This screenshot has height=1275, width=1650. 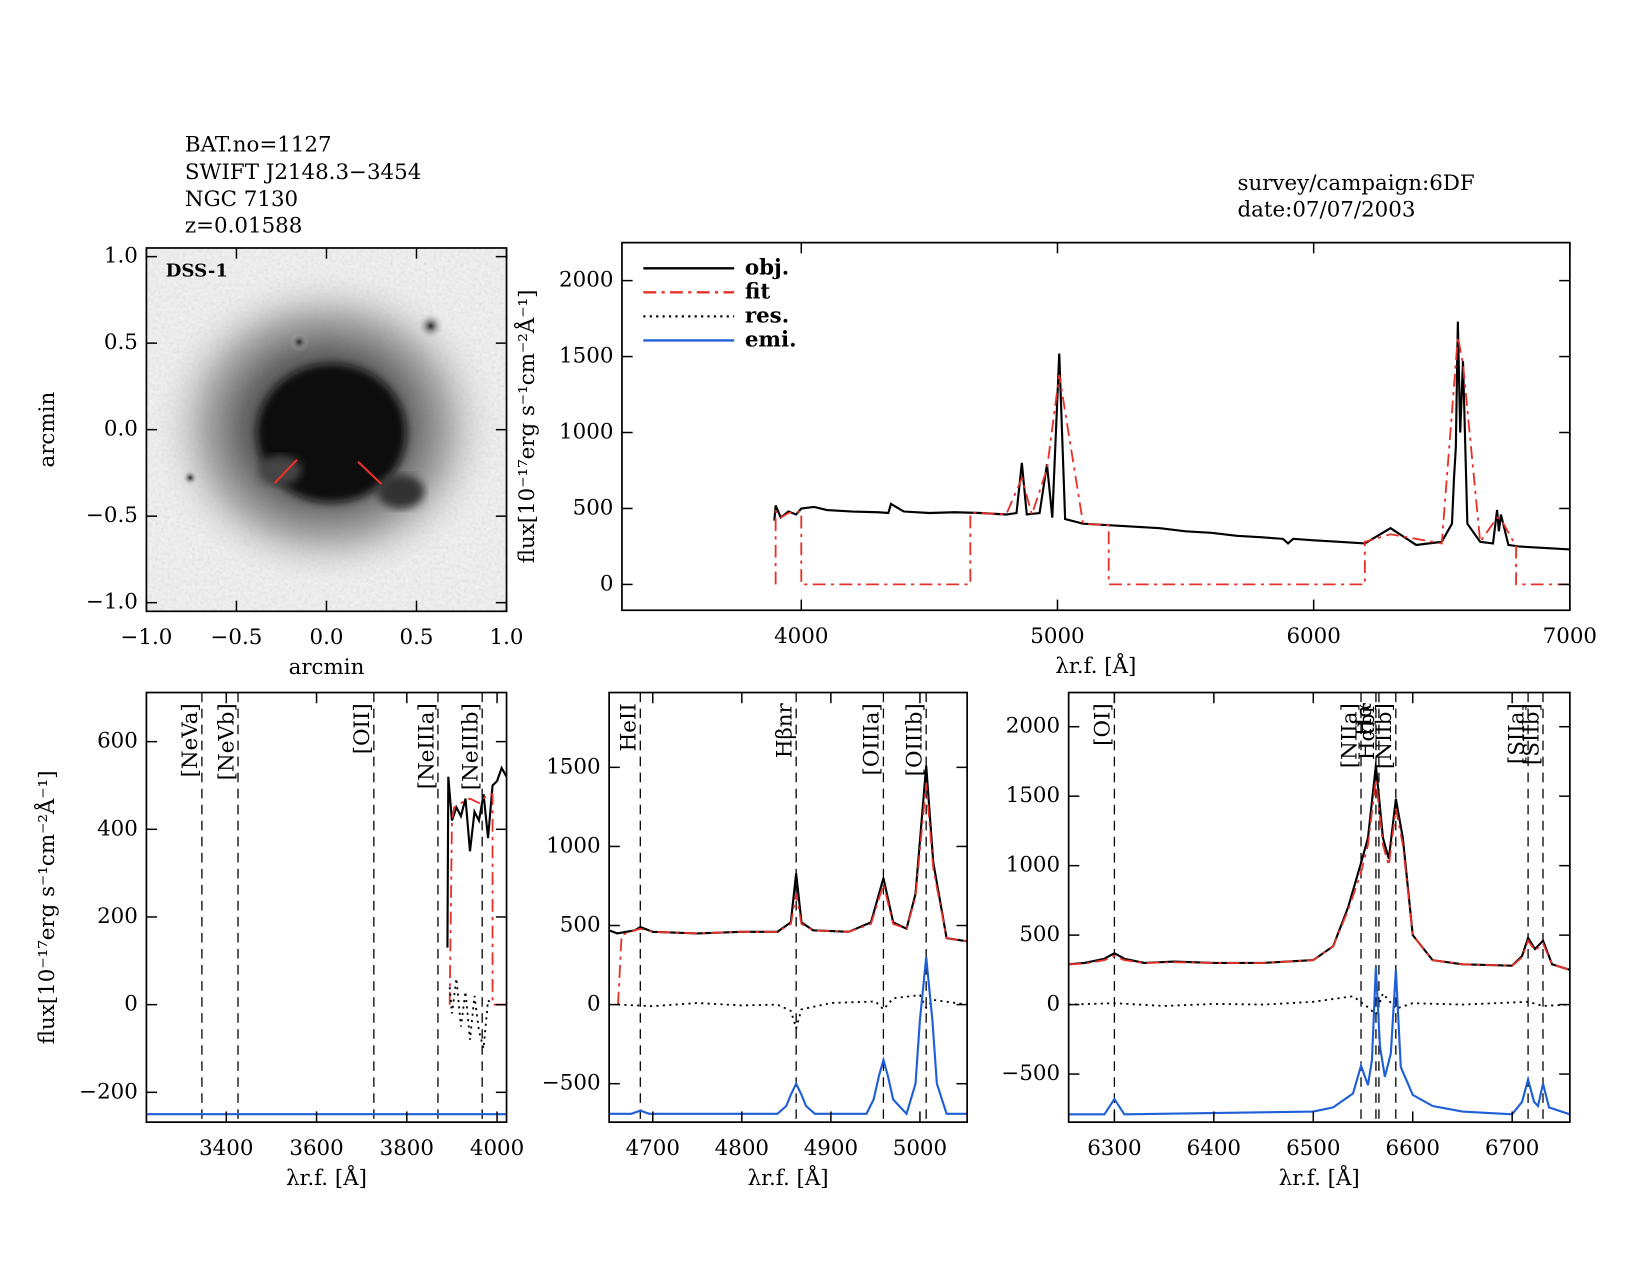 I want to click on image-label: DSS-1, so click(x=197, y=270).